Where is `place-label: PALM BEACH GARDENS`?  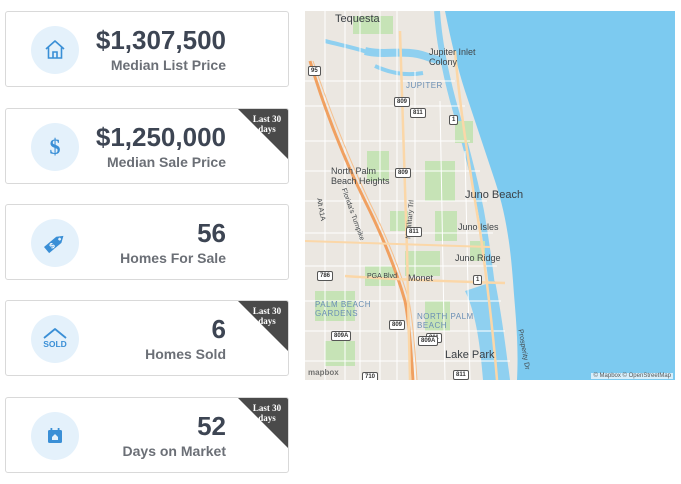
place-label: PALM BEACH GARDENS is located at coordinates (343, 309).